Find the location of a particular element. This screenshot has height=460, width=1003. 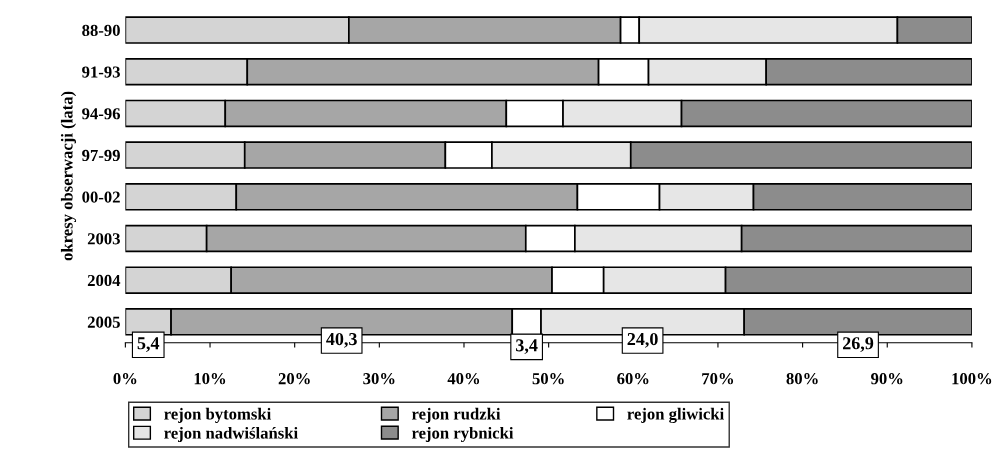

x-tick-label: 100% is located at coordinates (972, 379).